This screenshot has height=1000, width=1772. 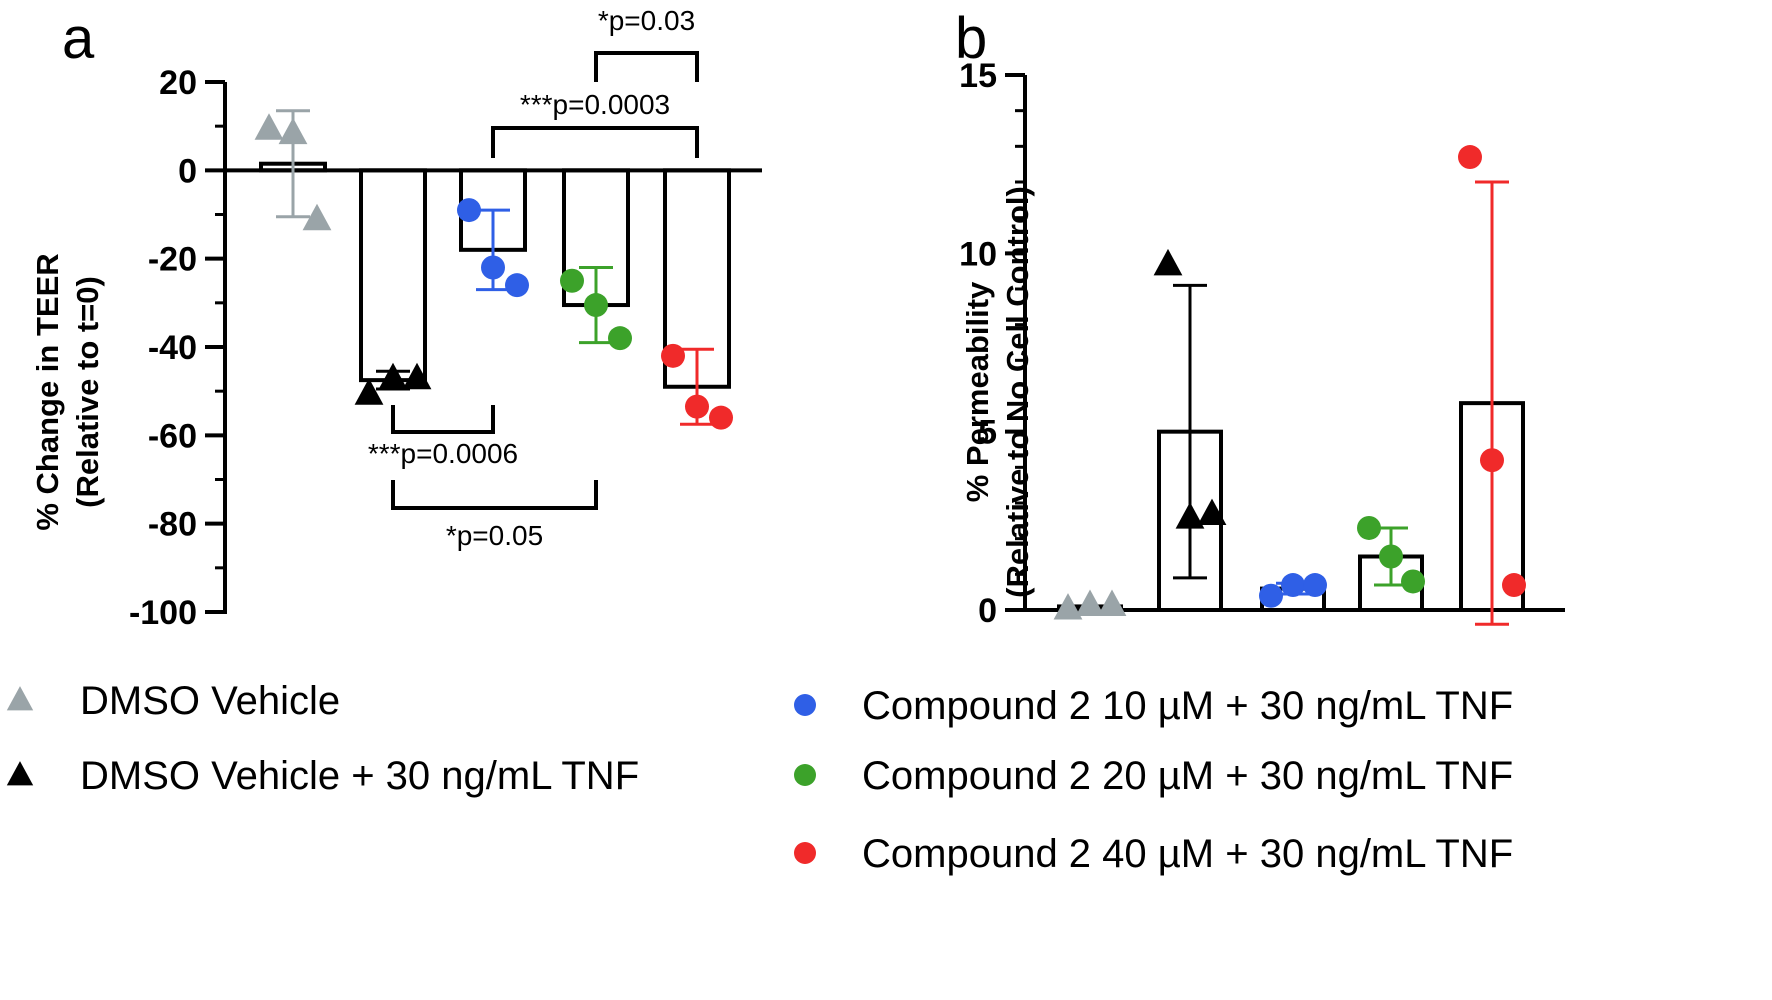 What do you see at coordinates (172, 348) in the screenshot?
I see `chart-a-y-tick-label: -40` at bounding box center [172, 348].